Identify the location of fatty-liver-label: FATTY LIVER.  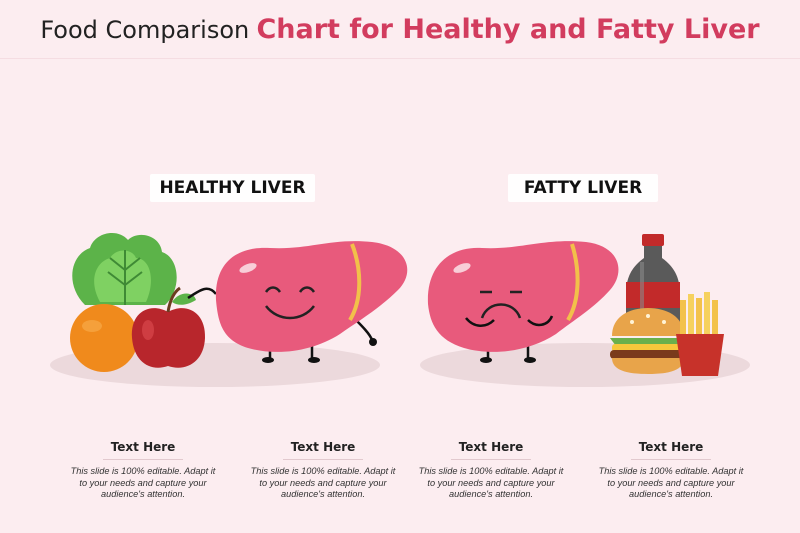
(583, 188).